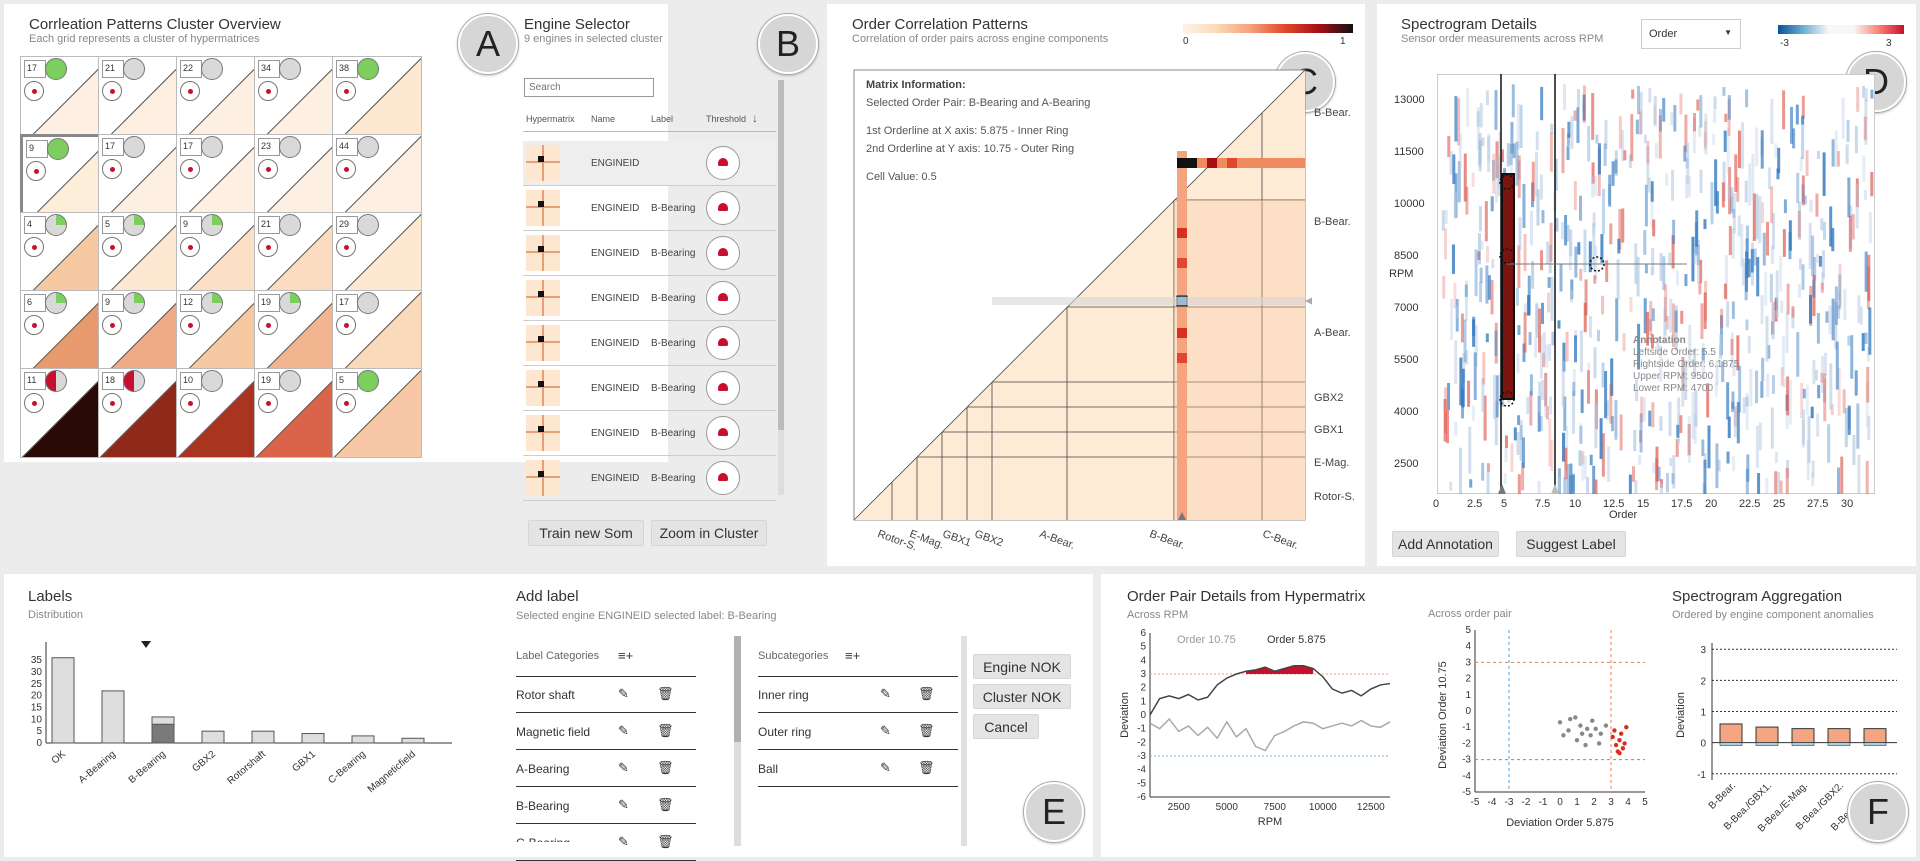 The width and height of the screenshot is (1920, 861). Describe the element at coordinates (1082, 308) in the screenshot. I see `order-correlation-matrix` at that location.